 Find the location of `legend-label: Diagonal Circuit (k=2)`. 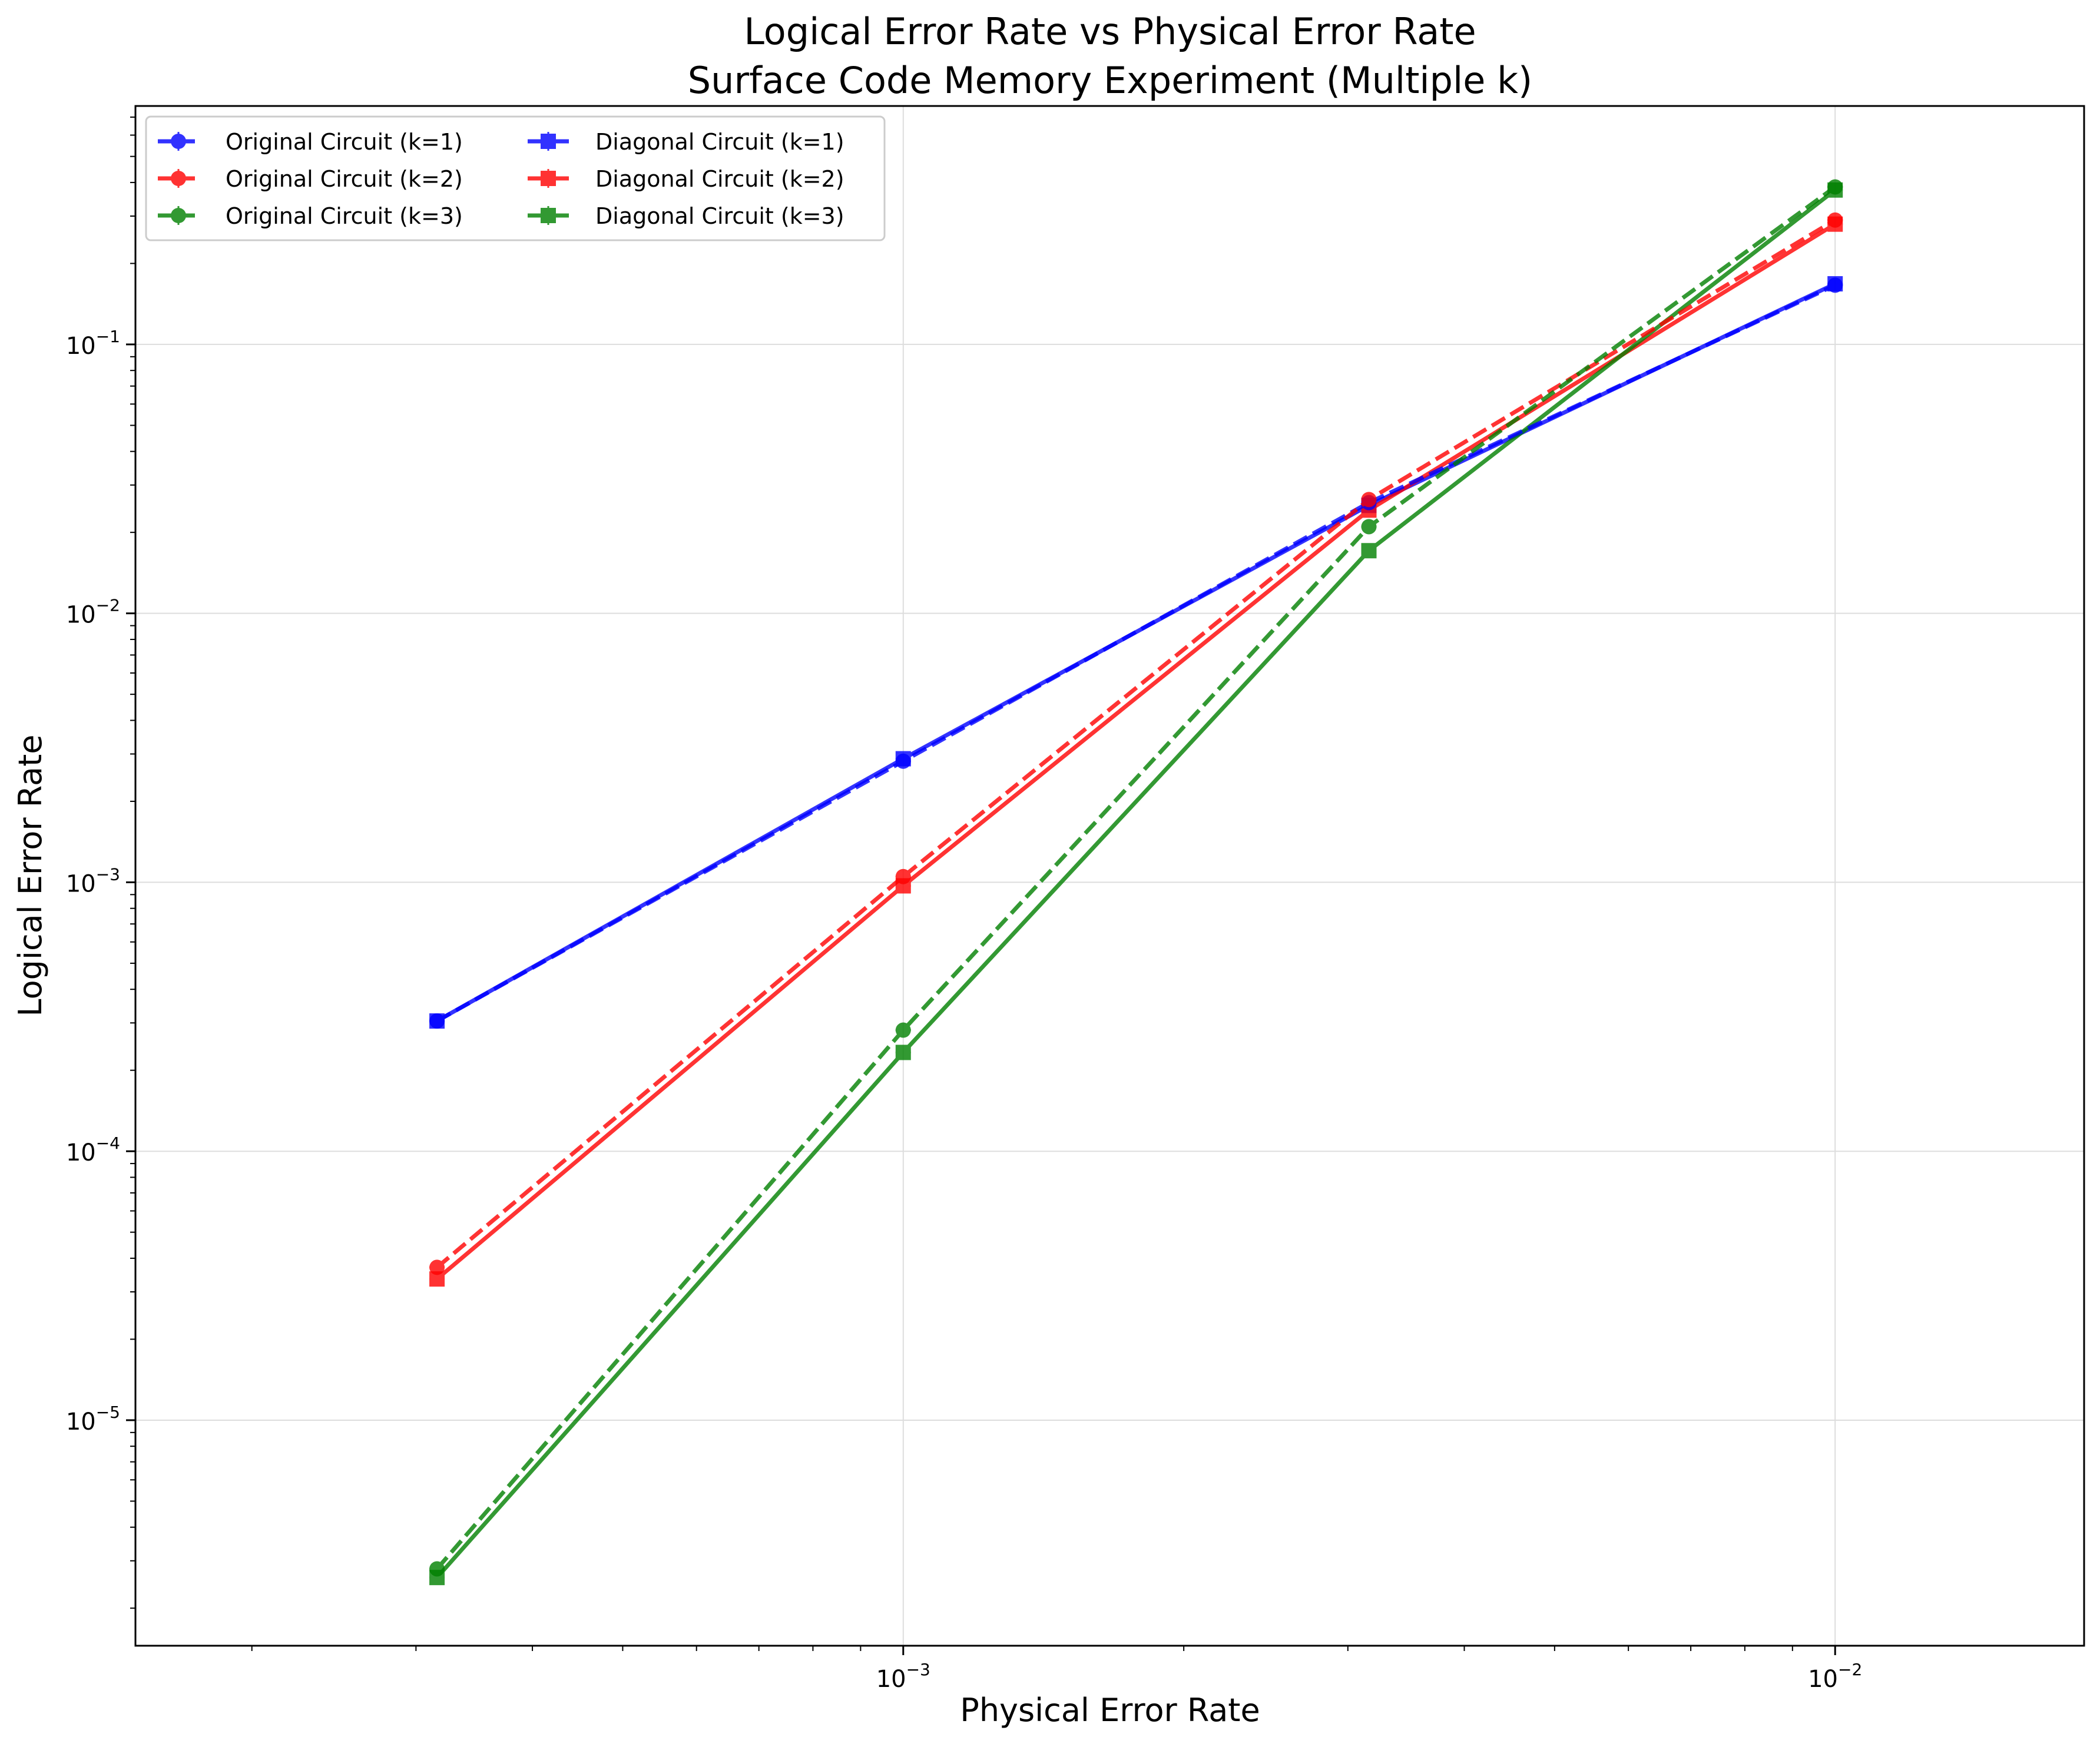

legend-label: Diagonal Circuit (k=2) is located at coordinates (720, 179).